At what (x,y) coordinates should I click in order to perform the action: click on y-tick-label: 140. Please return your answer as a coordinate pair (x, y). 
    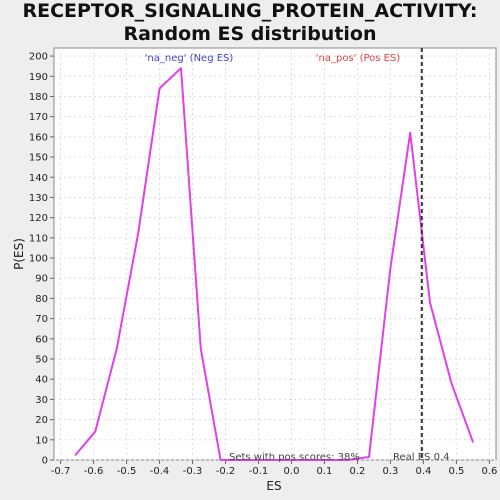
    Looking at the image, I should click on (38, 178).